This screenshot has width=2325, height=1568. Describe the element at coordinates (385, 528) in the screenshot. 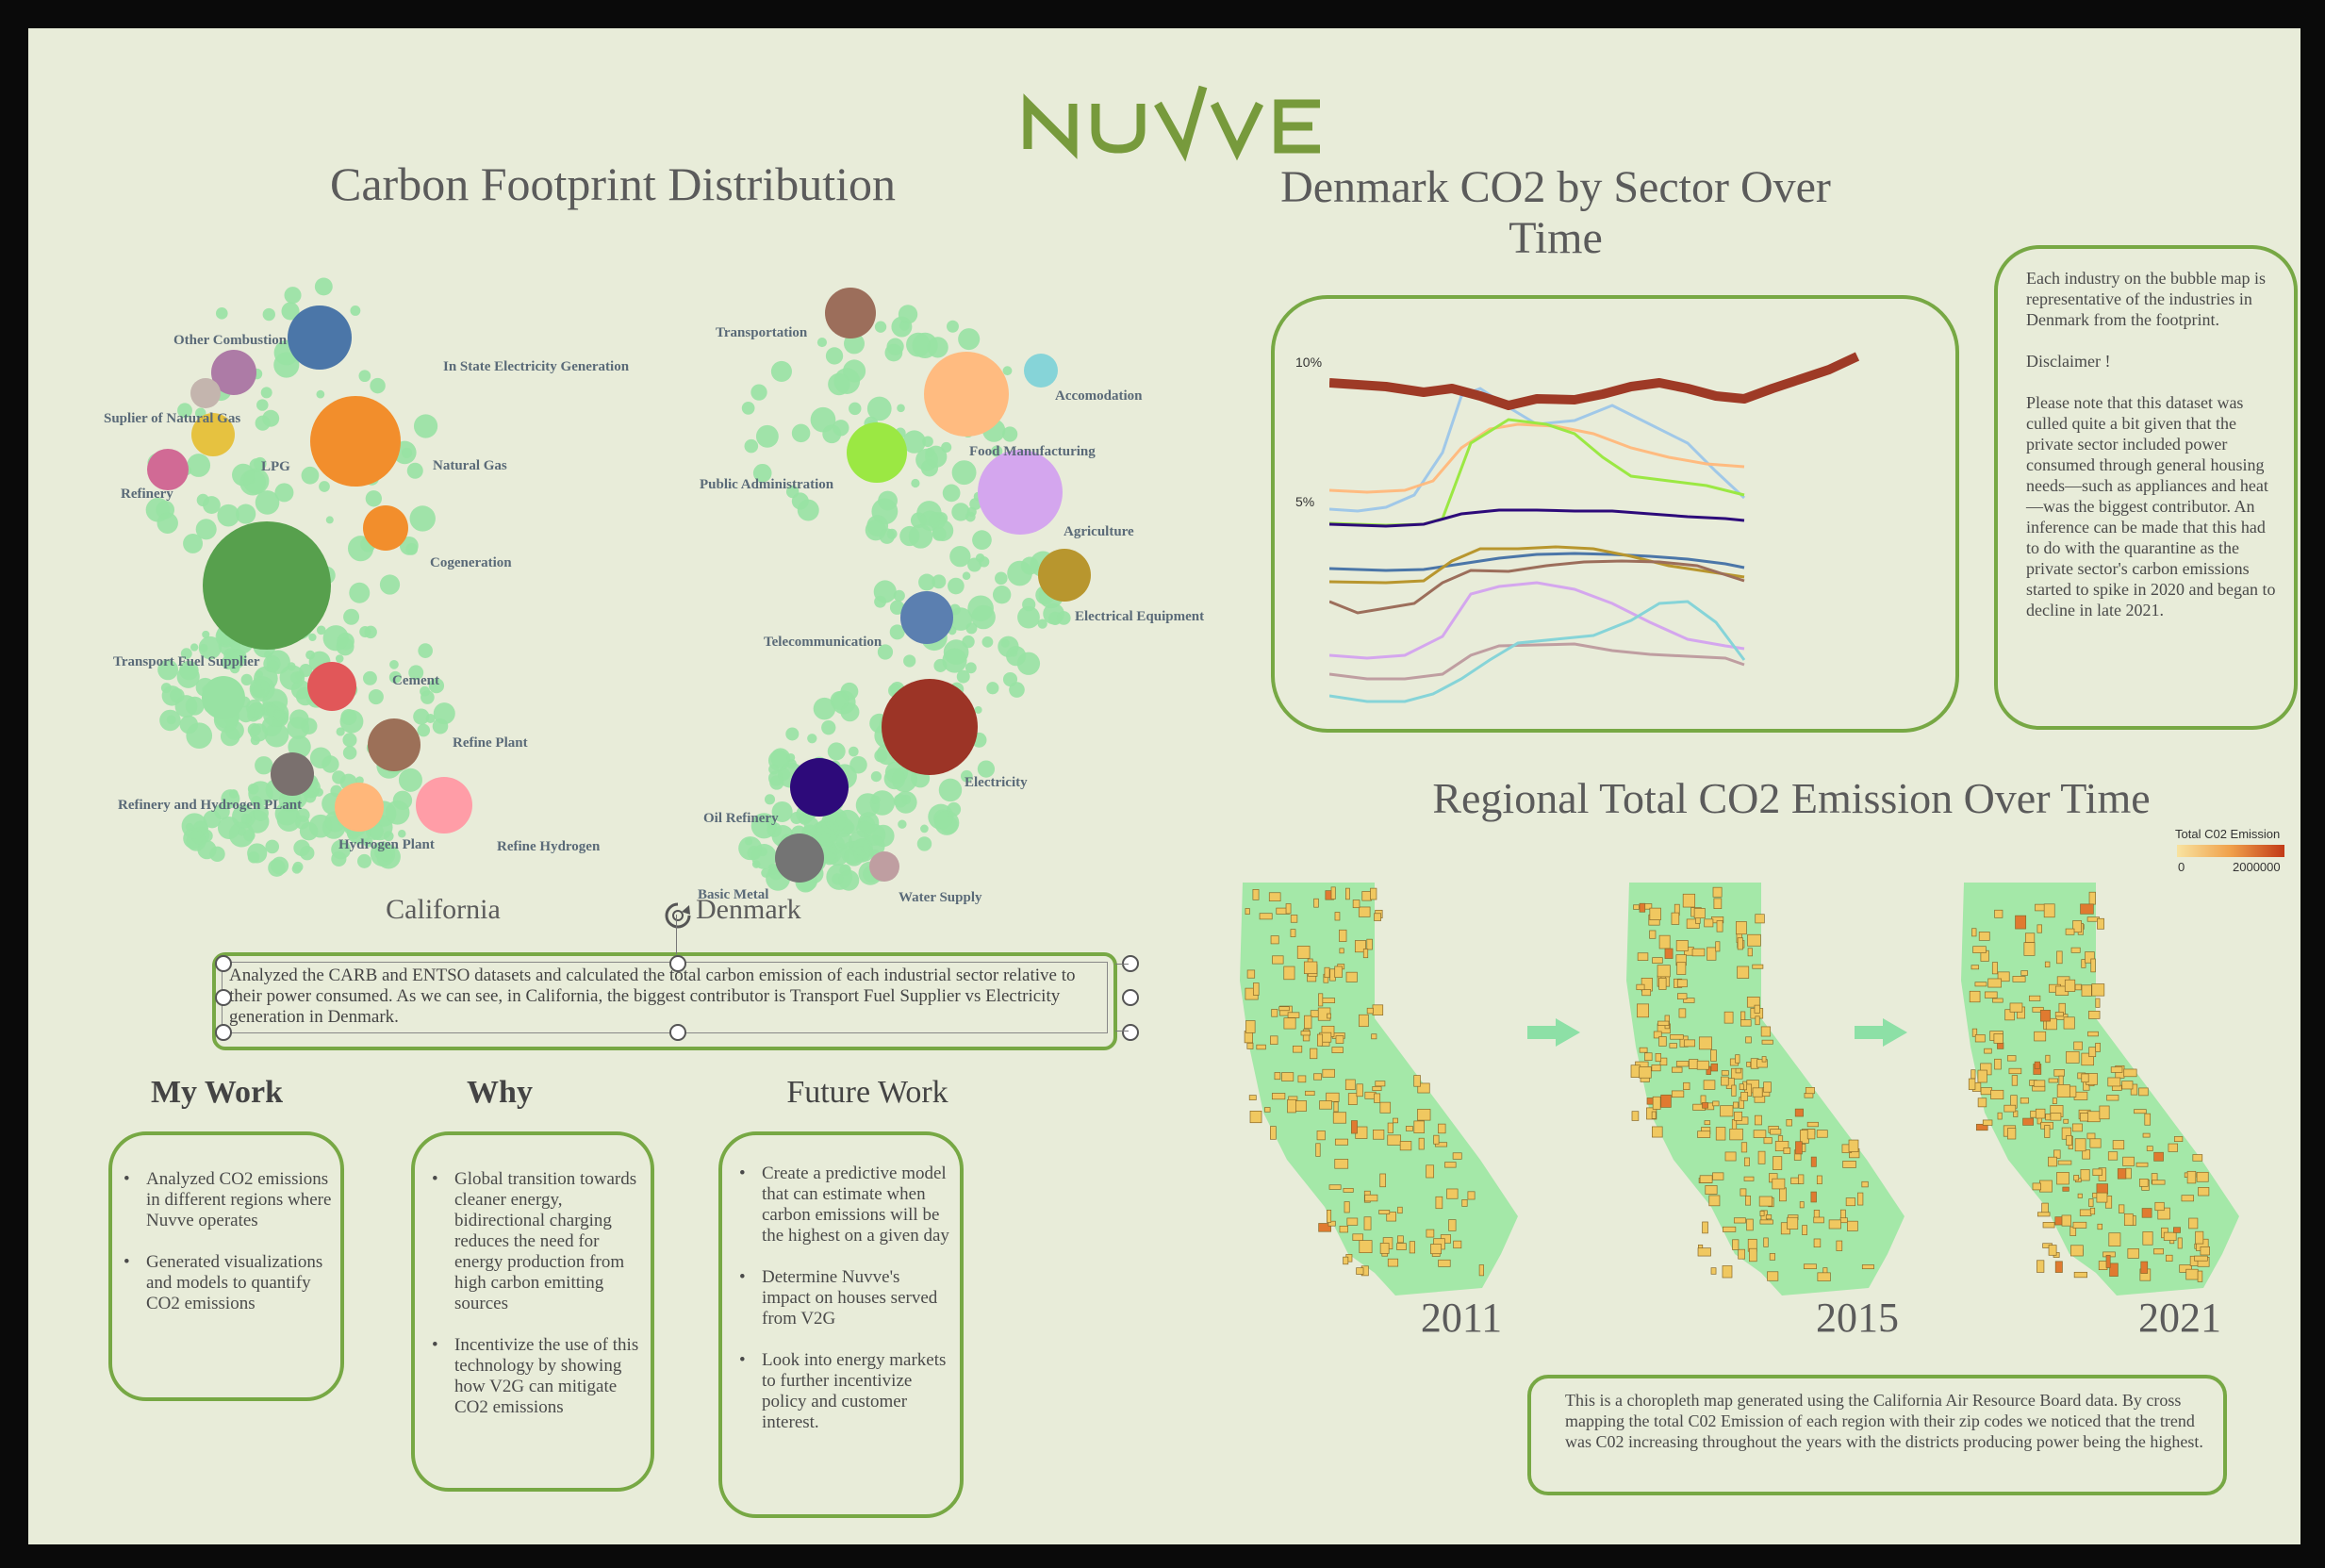

I see `bubble-cogeneration` at that location.